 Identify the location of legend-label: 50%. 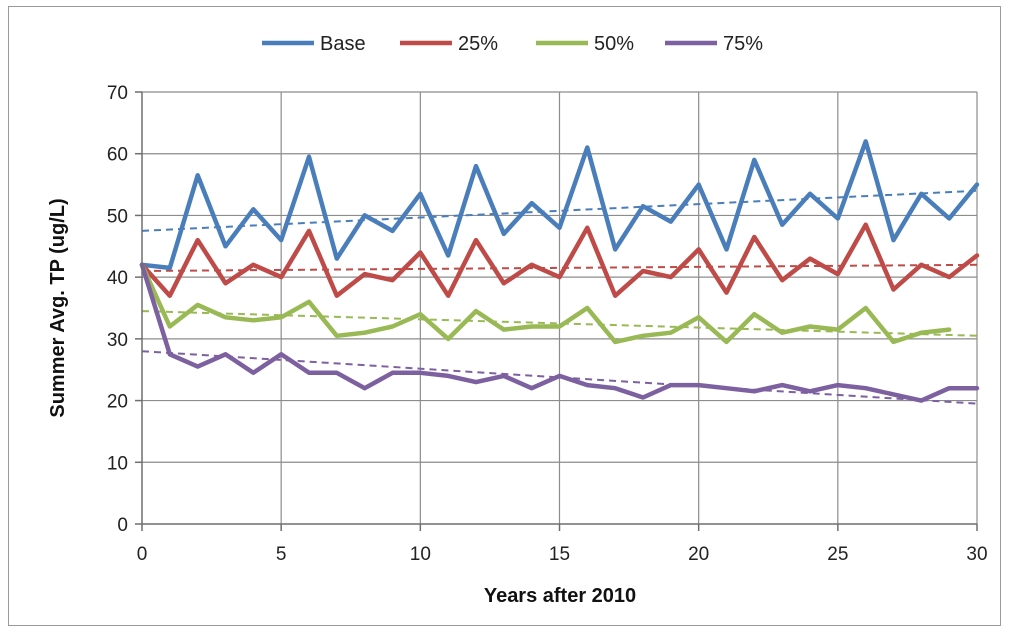
(614, 44).